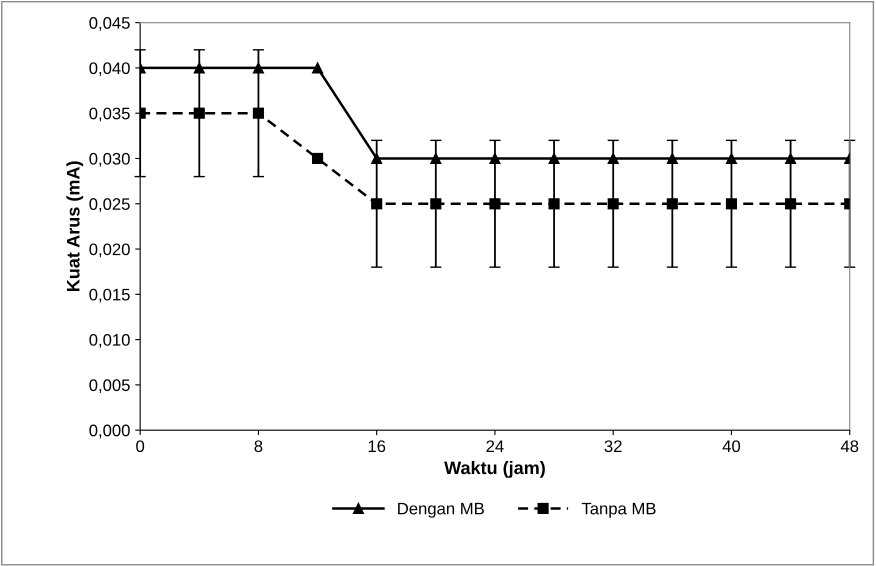 This screenshot has height=566, width=876. What do you see at coordinates (619, 510) in the screenshot?
I see `legend-label: Tanpa MB` at bounding box center [619, 510].